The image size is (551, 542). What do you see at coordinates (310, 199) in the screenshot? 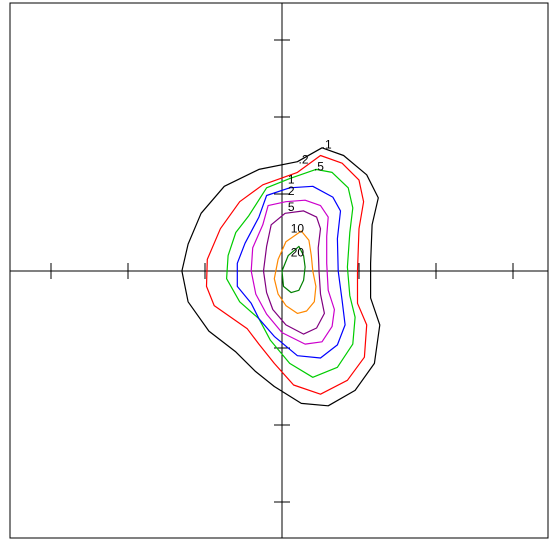
I see `contour-labels: .1 .2 .5 12 5 10 20` at bounding box center [310, 199].